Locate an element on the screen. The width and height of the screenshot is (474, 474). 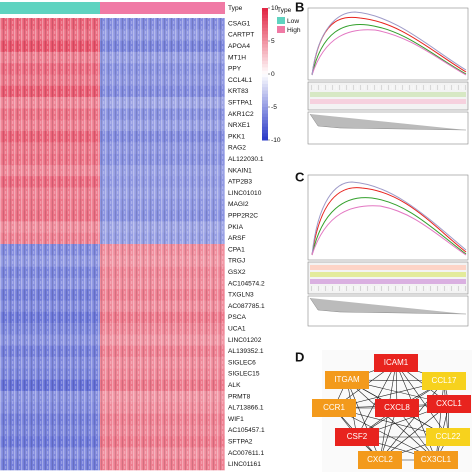
gene-label: LINC01202 is located at coordinates (245, 340).